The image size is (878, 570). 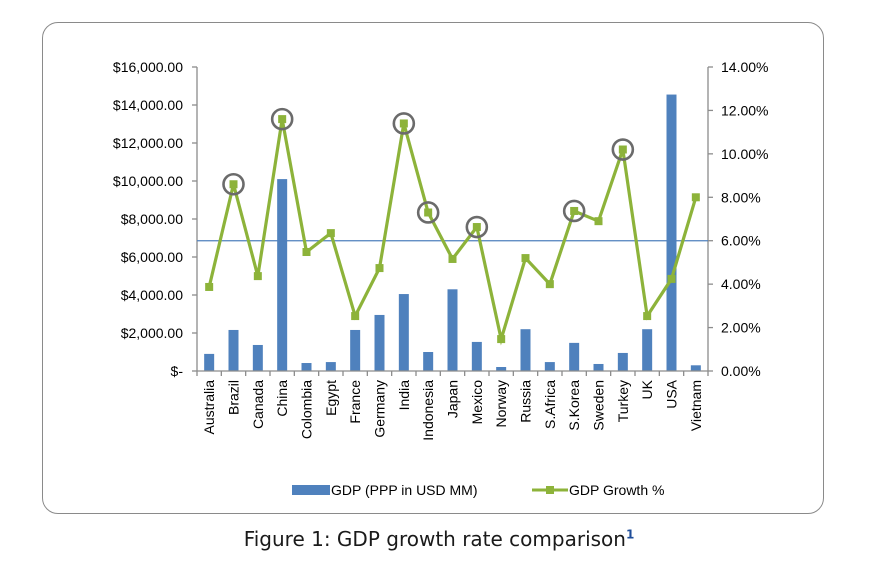 I want to click on left-axis-tick-label: $14,000.00, so click(x=148, y=105).